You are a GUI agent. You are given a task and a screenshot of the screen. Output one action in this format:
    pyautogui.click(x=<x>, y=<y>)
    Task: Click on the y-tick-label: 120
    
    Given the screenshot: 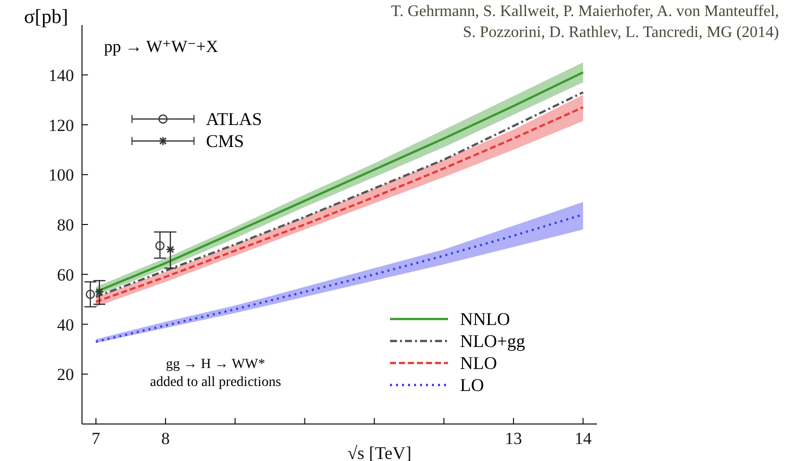 What is the action you would take?
    pyautogui.click(x=61, y=125)
    